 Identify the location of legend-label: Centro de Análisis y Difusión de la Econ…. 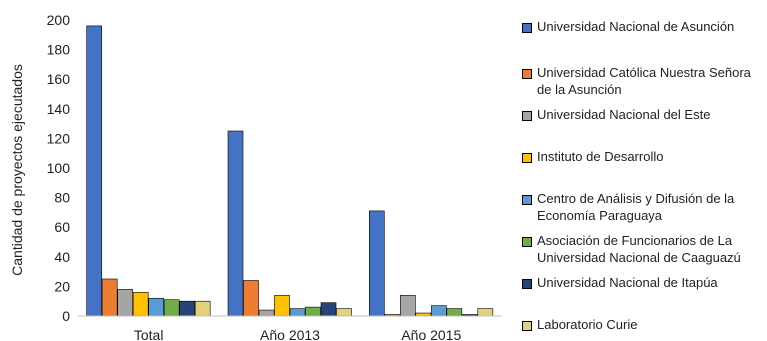
(636, 207).